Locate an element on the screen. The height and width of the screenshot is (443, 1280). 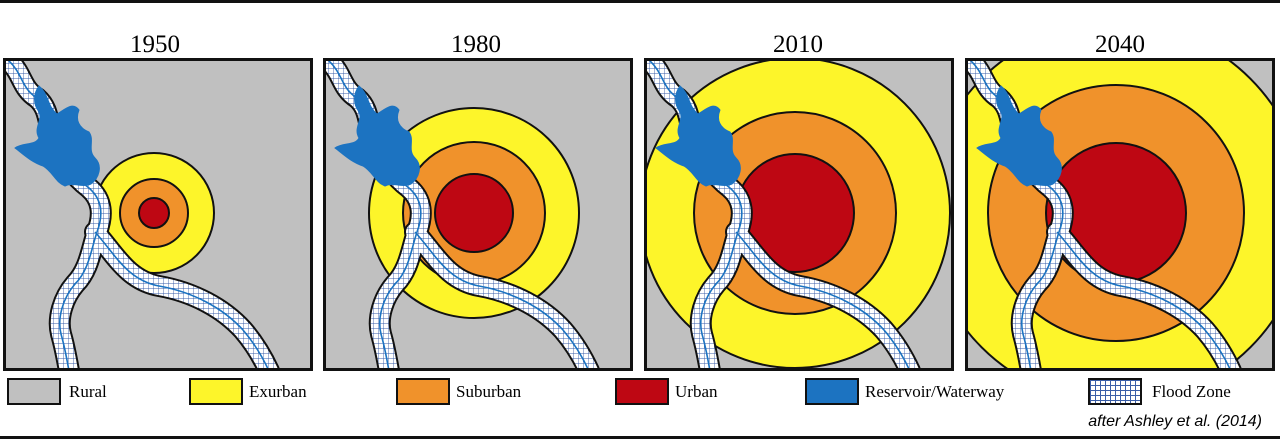
top-rule is located at coordinates (640, 1).